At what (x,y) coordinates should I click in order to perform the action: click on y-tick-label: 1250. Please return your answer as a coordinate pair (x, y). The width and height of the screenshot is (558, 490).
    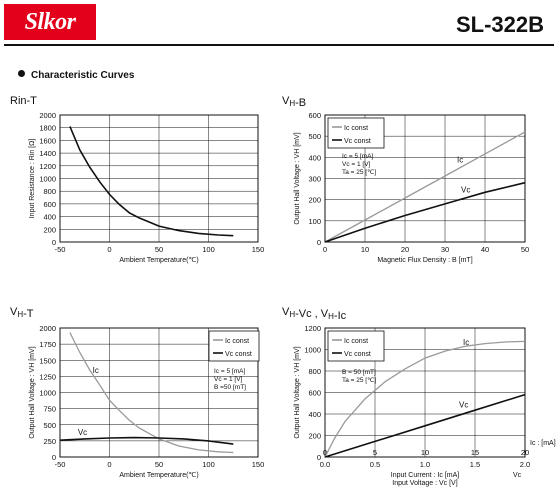
    Looking at the image, I should click on (47, 376).